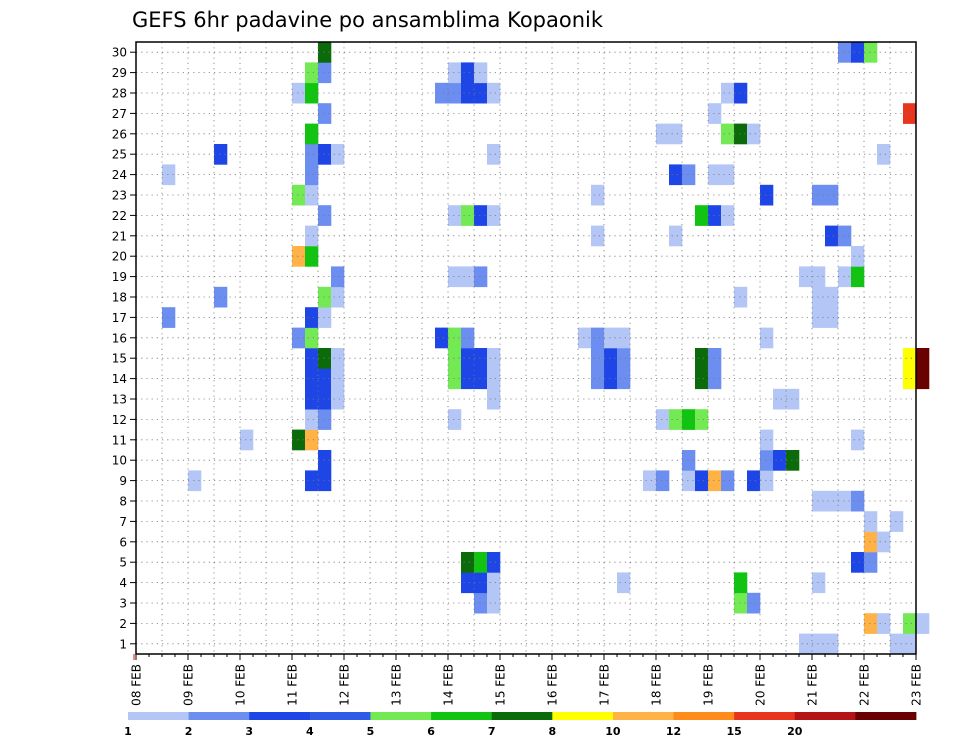  What do you see at coordinates (119, 196) in the screenshot?
I see `y-tick-label: 23` at bounding box center [119, 196].